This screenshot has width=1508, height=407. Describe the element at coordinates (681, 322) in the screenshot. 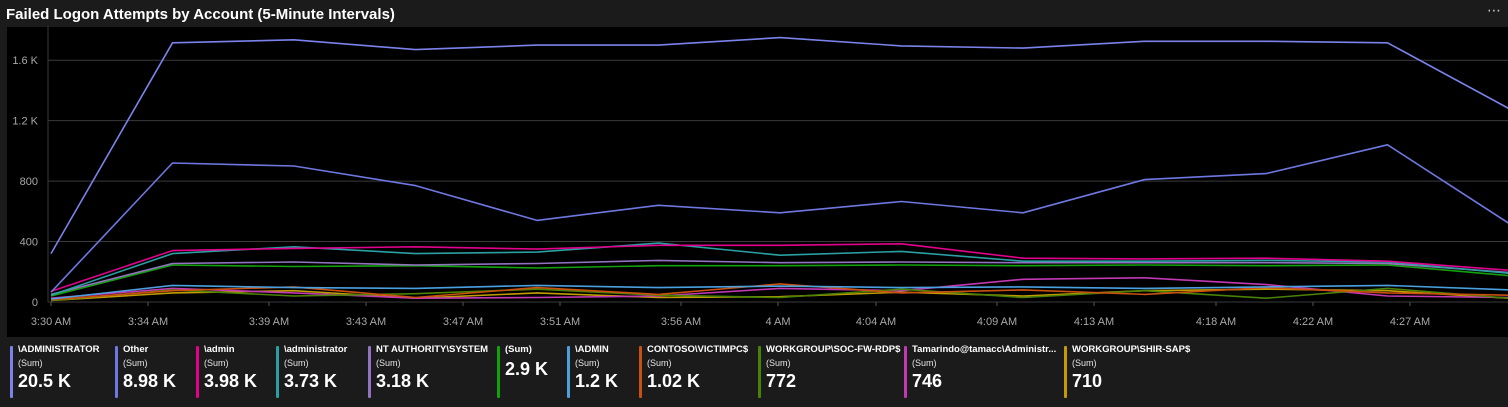

I see `x-tick-label: 3:56 AM` at that location.